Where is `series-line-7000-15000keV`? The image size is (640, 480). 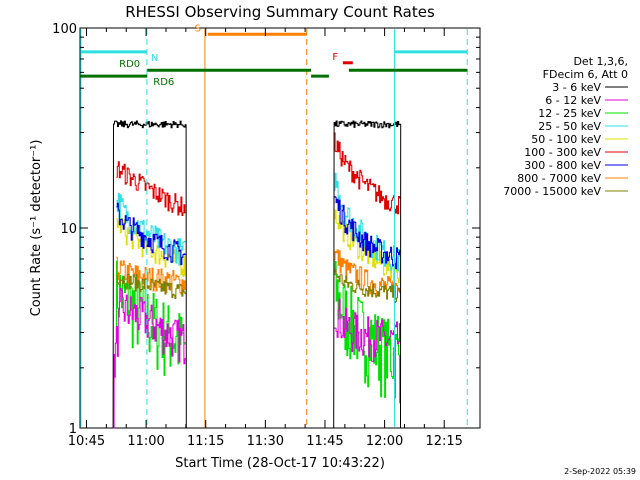 series-line-7000-15000keV is located at coordinates (258, 285).